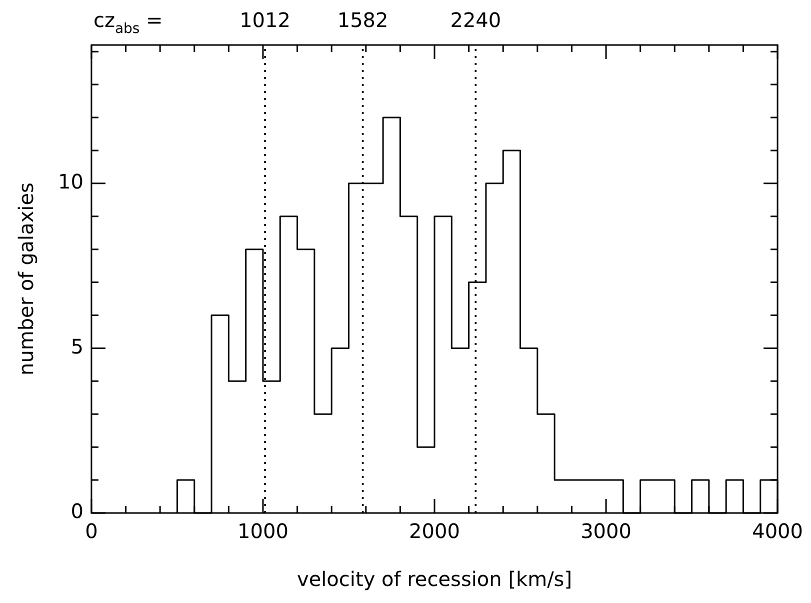  I want to click on x-tick-label: 1000, so click(263, 531).